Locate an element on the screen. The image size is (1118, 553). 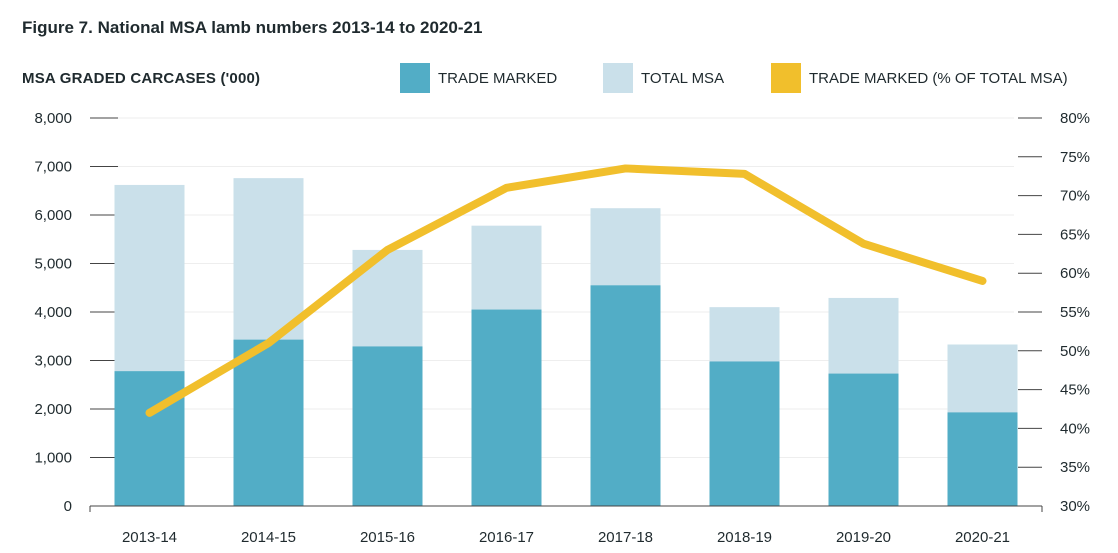
y2-tick-label: 80% is located at coordinates (1075, 118).